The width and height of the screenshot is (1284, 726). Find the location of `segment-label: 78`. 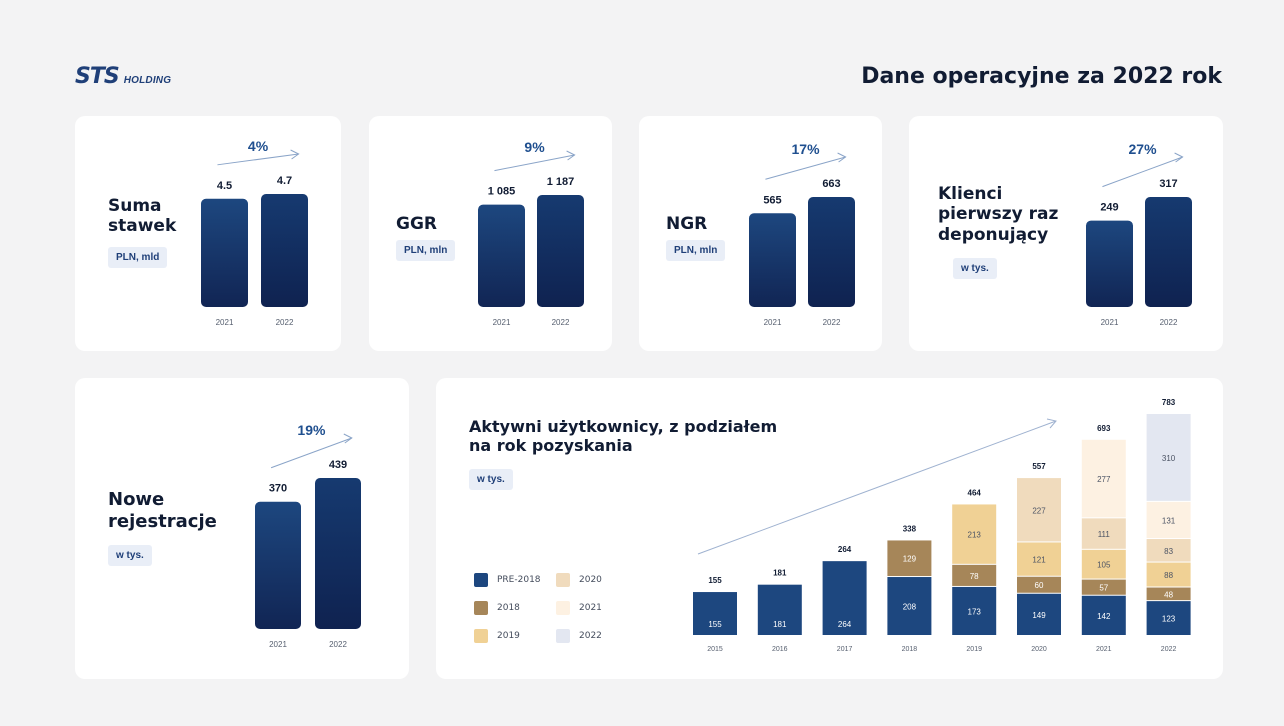

segment-label: 78 is located at coordinates (974, 576).